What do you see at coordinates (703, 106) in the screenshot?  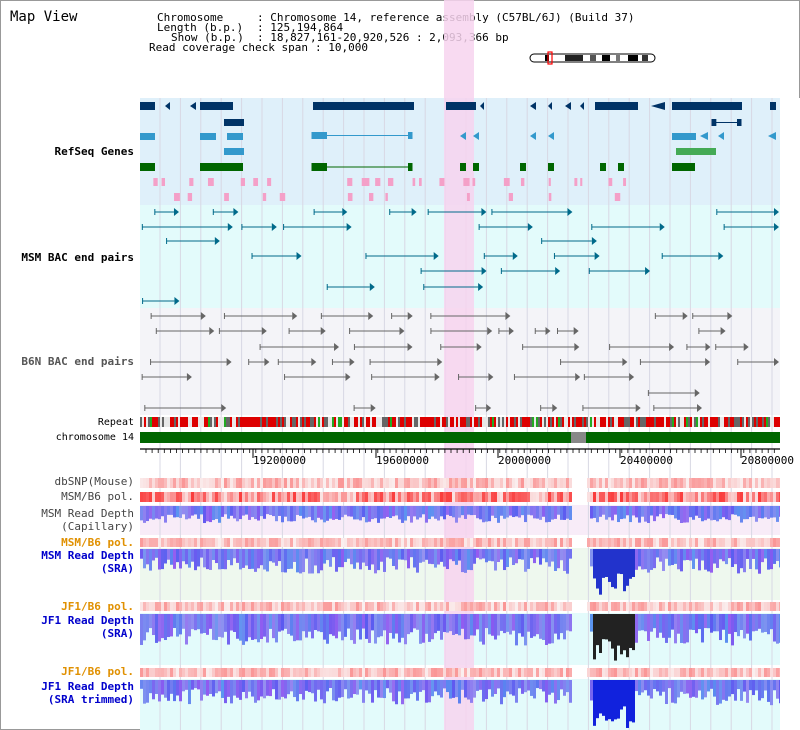 I see `gene-arrow` at bounding box center [703, 106].